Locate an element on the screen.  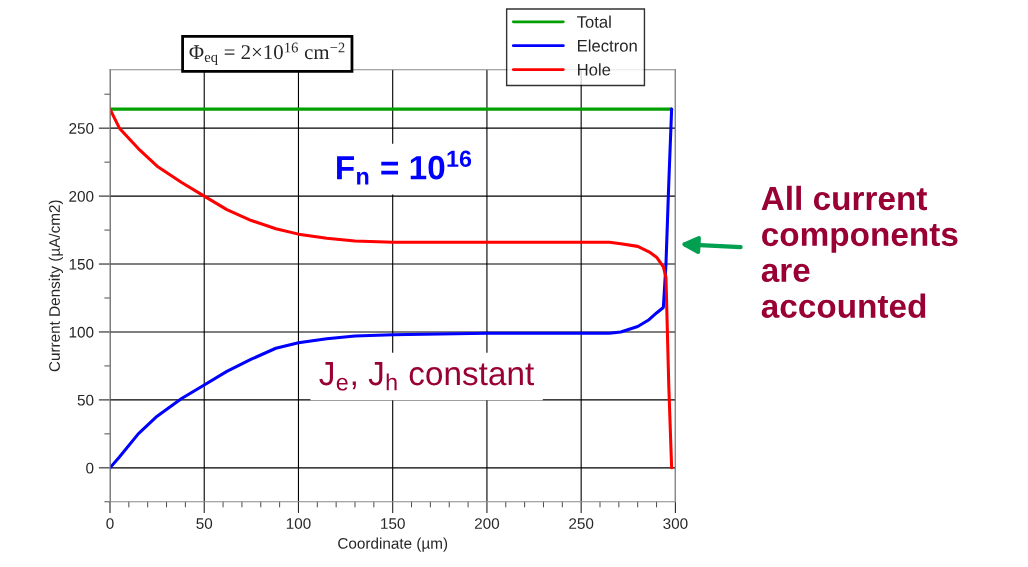
y-tick-label: 250 is located at coordinates (81, 128).